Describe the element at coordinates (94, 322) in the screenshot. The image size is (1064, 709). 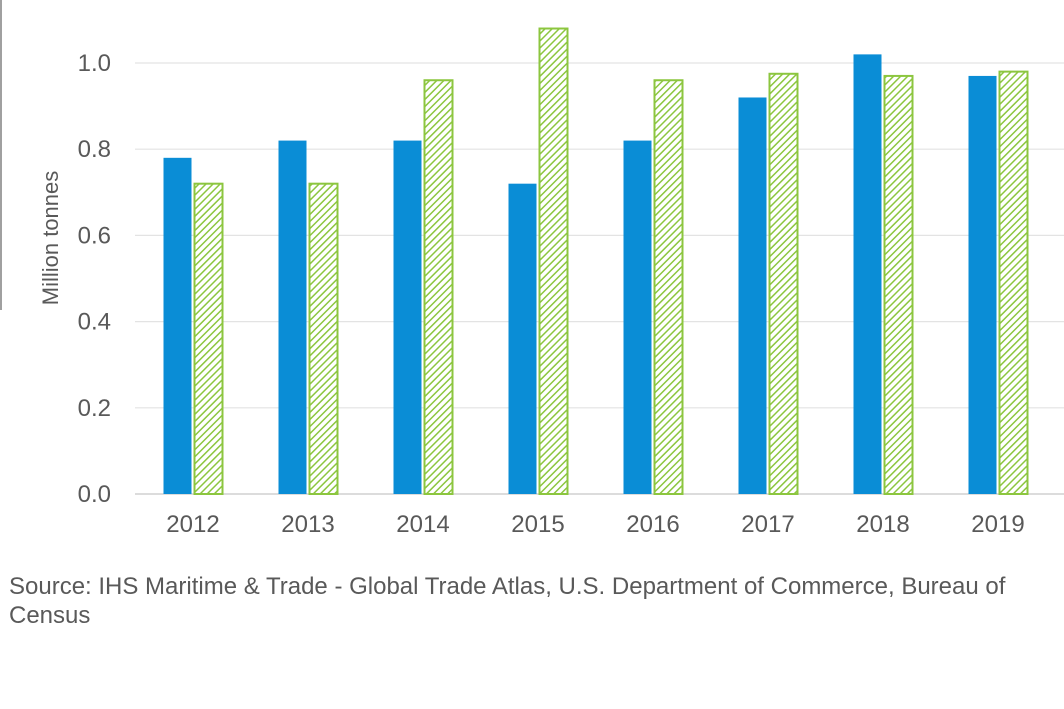
I see `y-tick-label: 0.4` at that location.